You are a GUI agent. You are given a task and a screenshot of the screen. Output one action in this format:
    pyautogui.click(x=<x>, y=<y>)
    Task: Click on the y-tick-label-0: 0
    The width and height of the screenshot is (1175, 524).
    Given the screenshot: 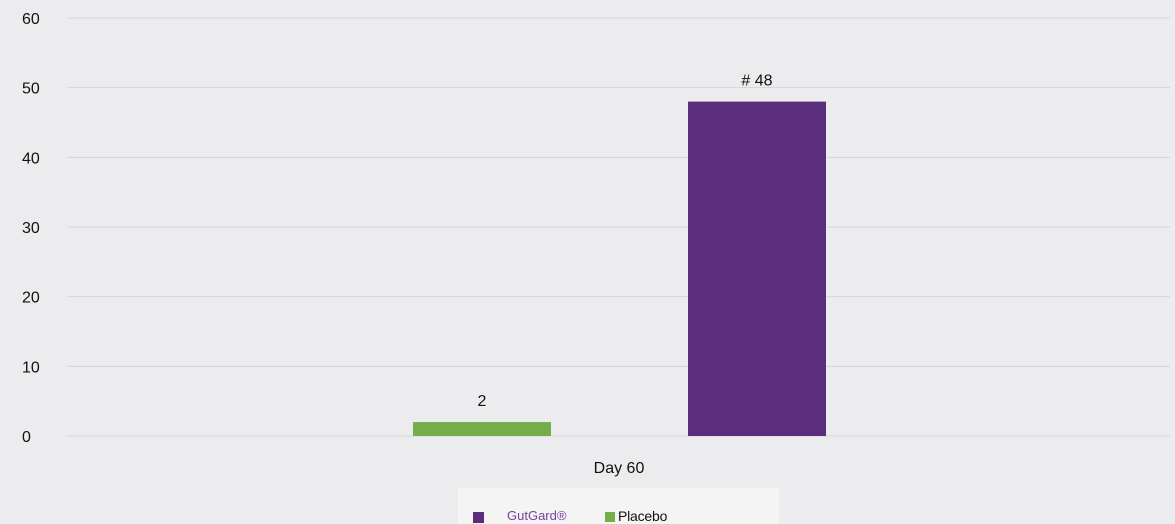 What is the action you would take?
    pyautogui.click(x=26, y=437)
    